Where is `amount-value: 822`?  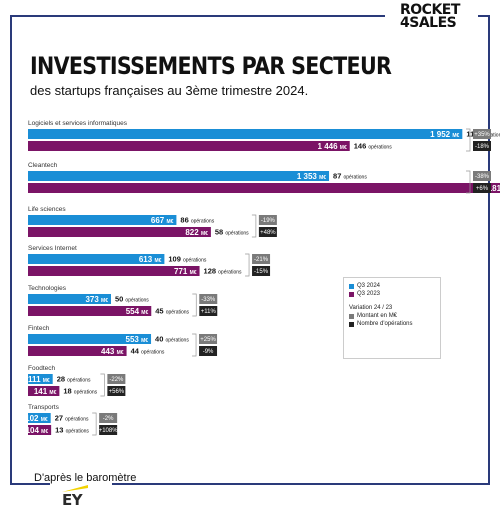
amount-value: 822 is located at coordinates (193, 232).